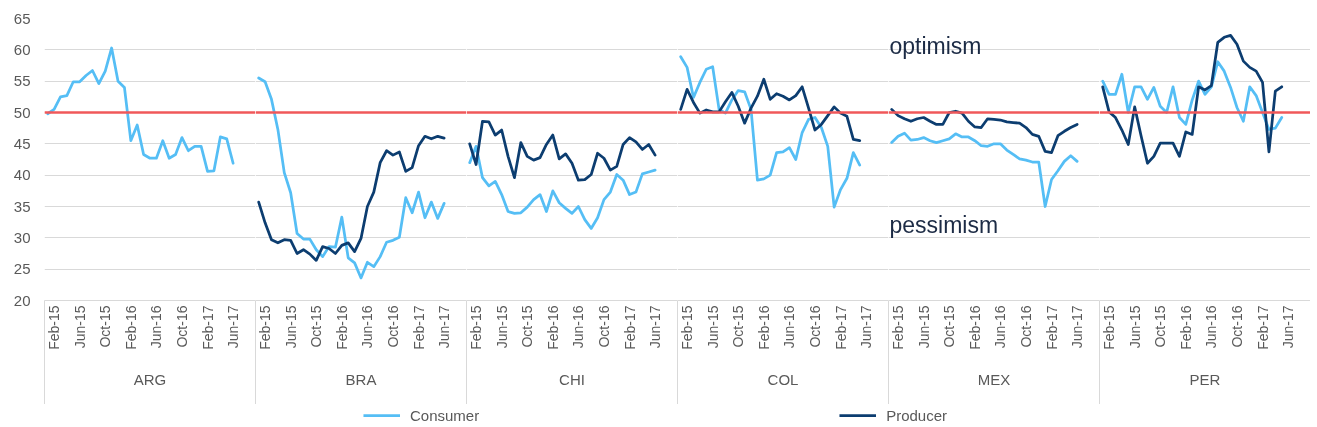 This screenshot has height=427, width=1317. What do you see at coordinates (22, 18) in the screenshot?
I see `y-tick-label: 65` at bounding box center [22, 18].